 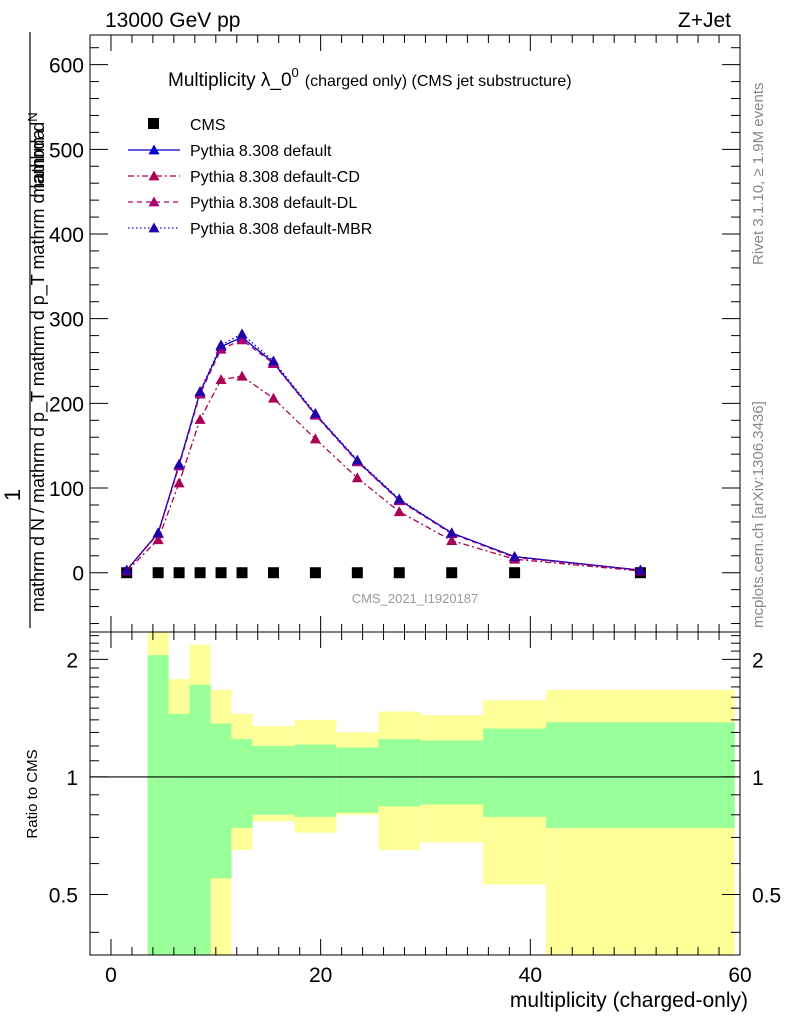 I want to click on main-y-tick-label: 400, so click(x=66, y=235).